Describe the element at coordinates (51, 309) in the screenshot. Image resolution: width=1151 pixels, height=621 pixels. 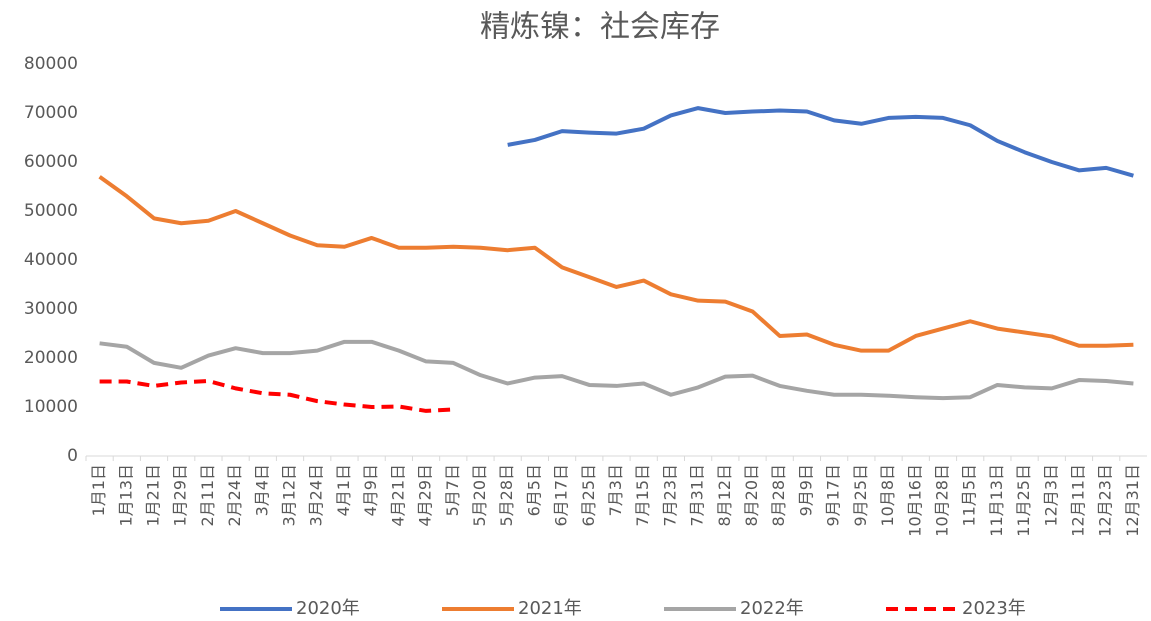
I see `y-tick-label: 30000` at that location.